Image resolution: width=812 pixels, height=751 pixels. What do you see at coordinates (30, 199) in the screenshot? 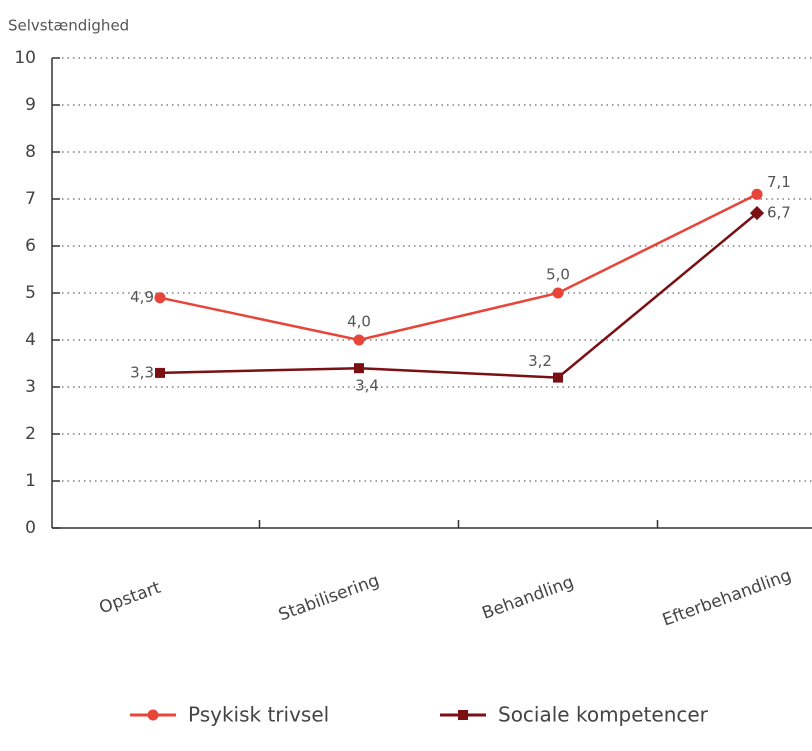
I see `y-tick-label: 7` at bounding box center [30, 199].